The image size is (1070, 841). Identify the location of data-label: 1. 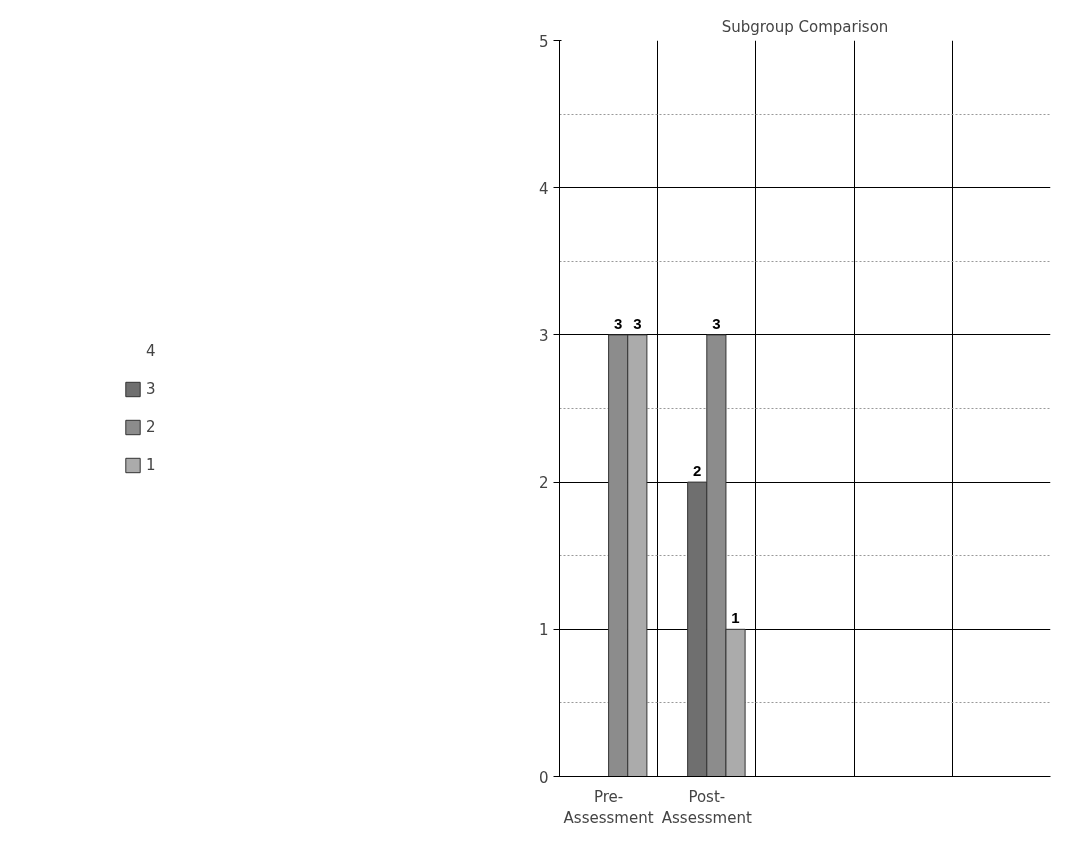
(735, 618).